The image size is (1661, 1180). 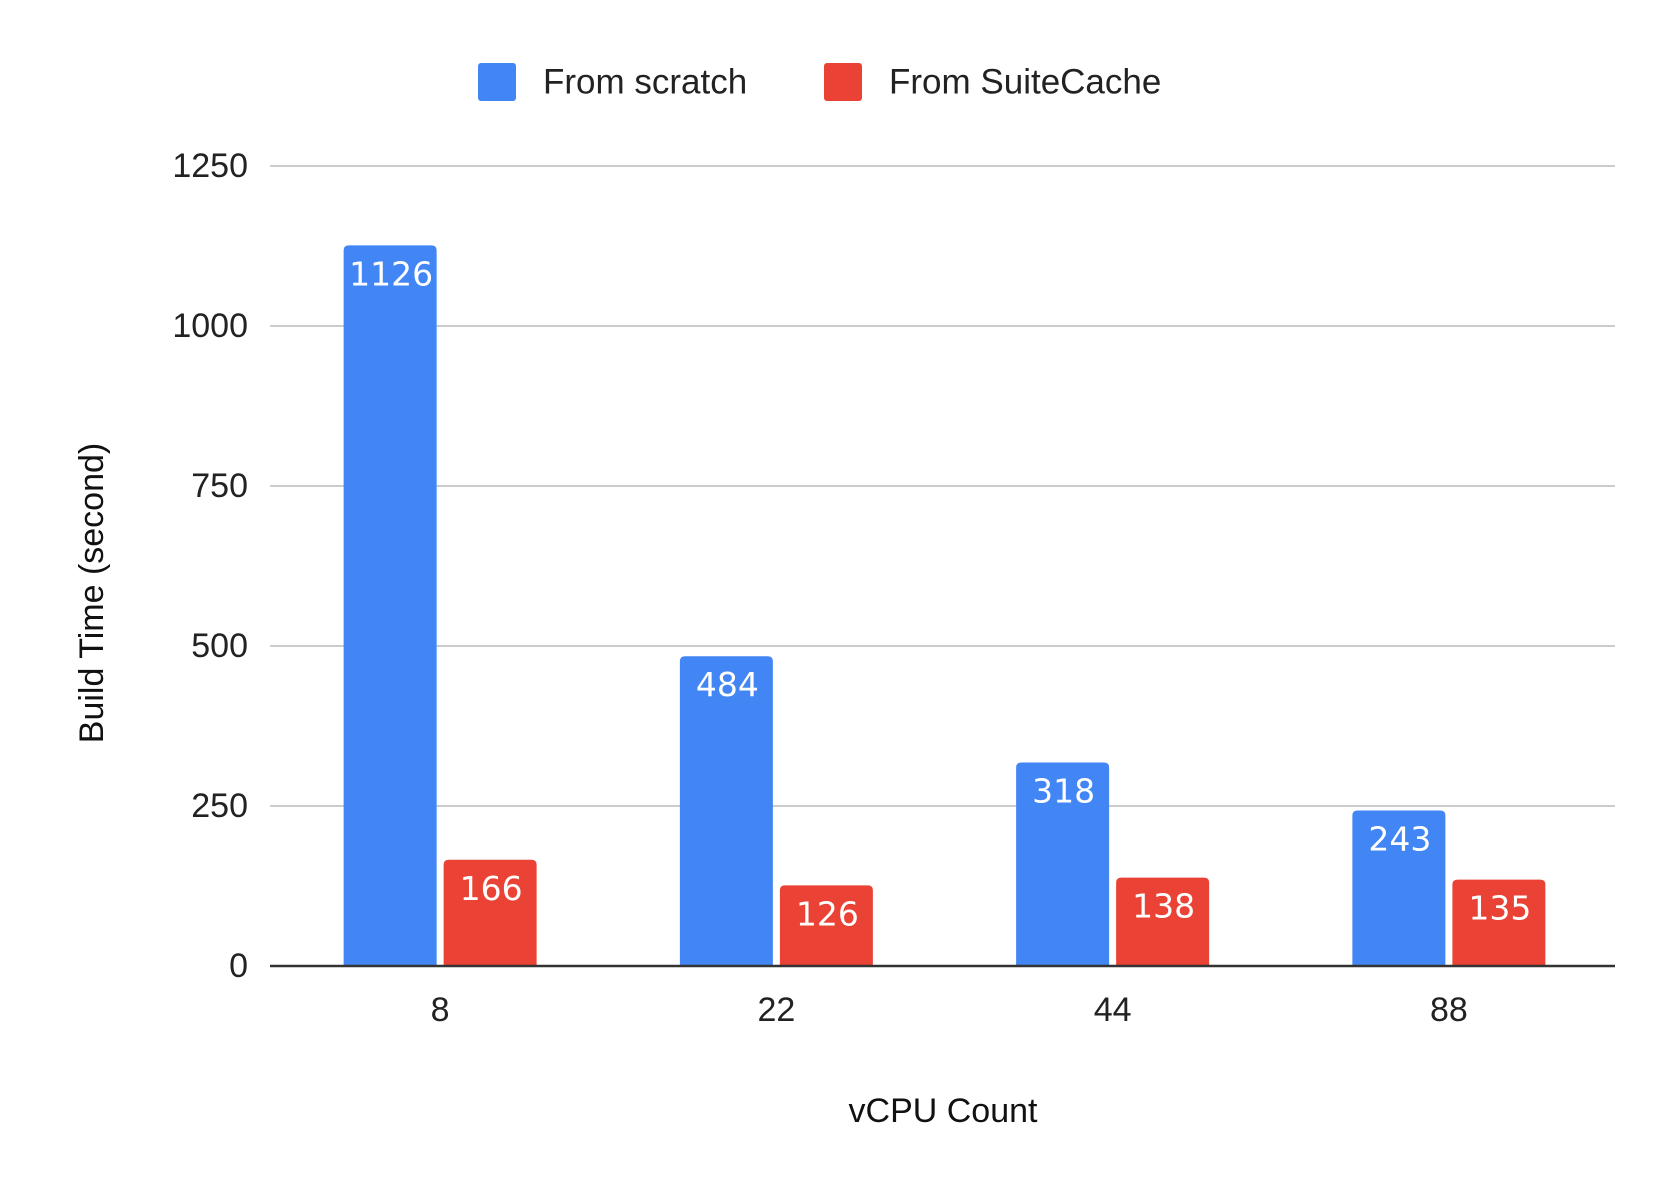 I want to click on bar-value-label: 318, so click(x=1063, y=790).